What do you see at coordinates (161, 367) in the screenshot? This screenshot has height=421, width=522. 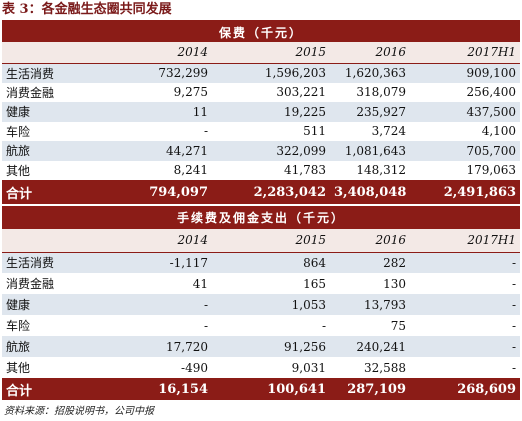 I see `value-cell: -490` at bounding box center [161, 367].